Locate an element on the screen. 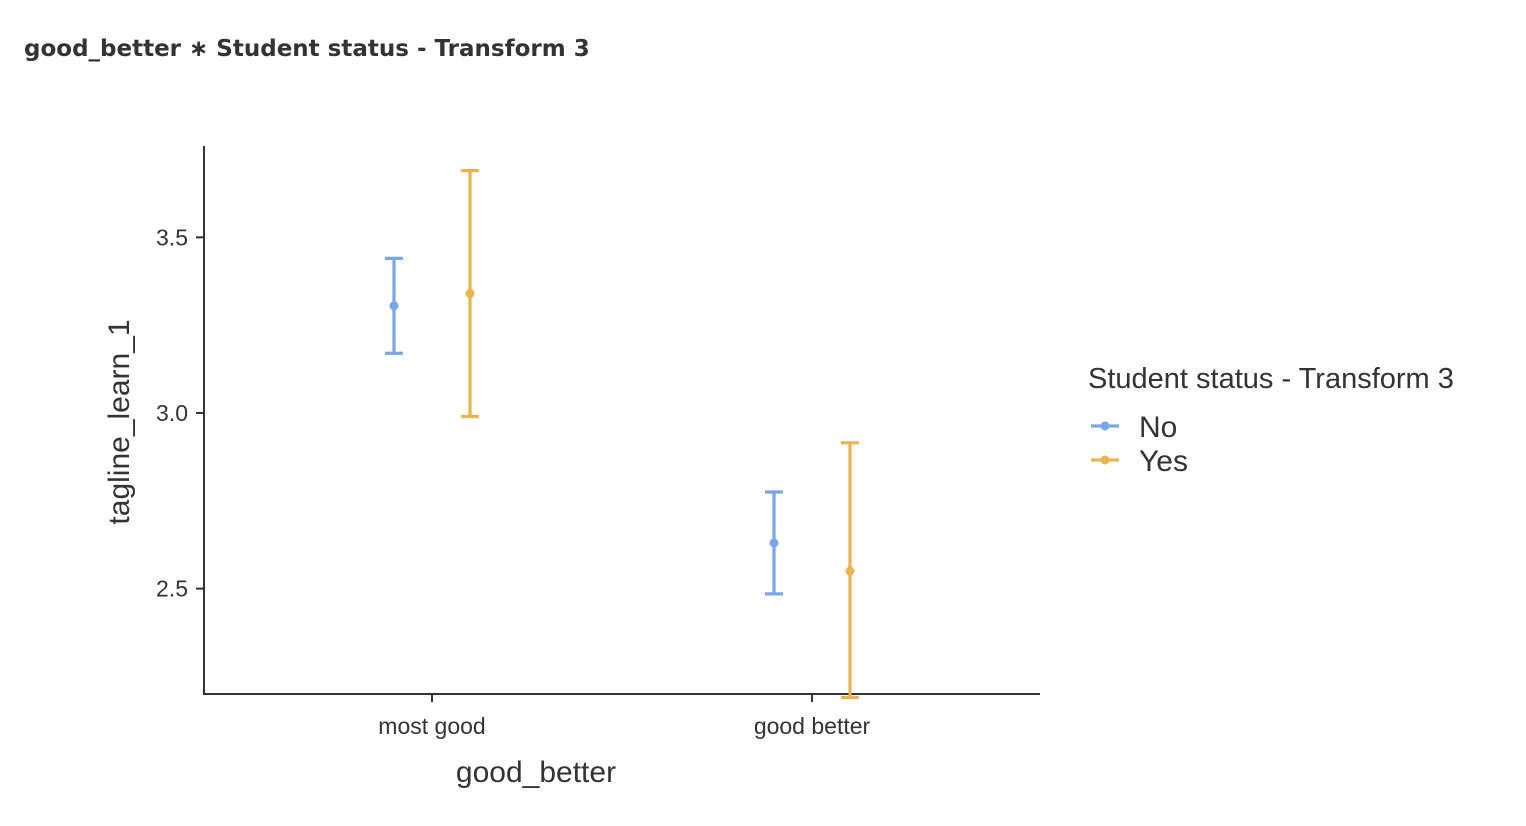 This screenshot has width=1526, height=826. series-no is located at coordinates (584, 426).